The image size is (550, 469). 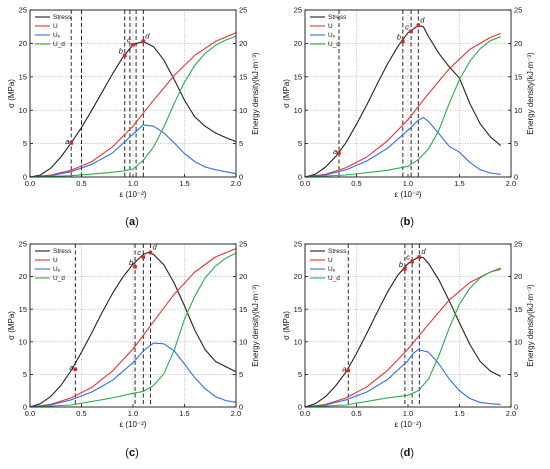 I want to click on panel-label-letter: d, so click(x=407, y=453).